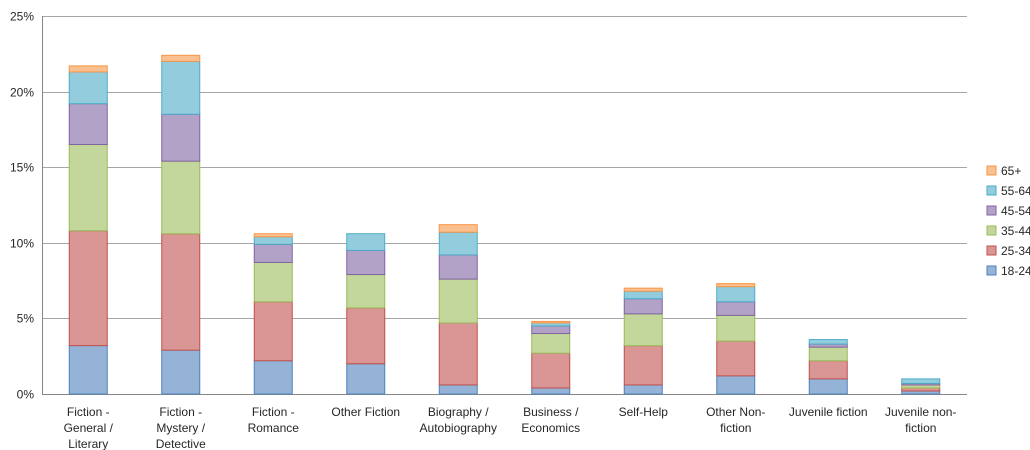 The width and height of the screenshot is (1030, 450). What do you see at coordinates (1015, 231) in the screenshot?
I see `legend-label: 35-44` at bounding box center [1015, 231].